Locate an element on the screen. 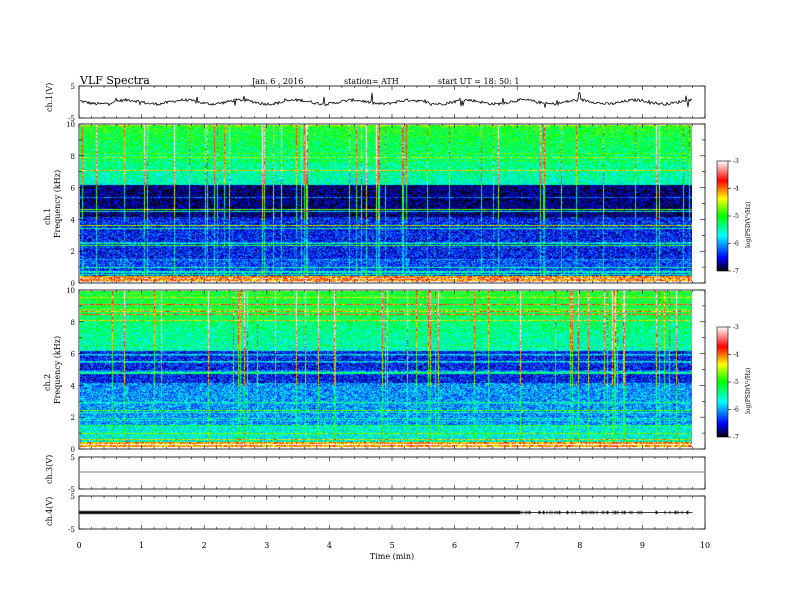 This screenshot has width=792, height=612. x-tick-label: 5 is located at coordinates (391, 545).